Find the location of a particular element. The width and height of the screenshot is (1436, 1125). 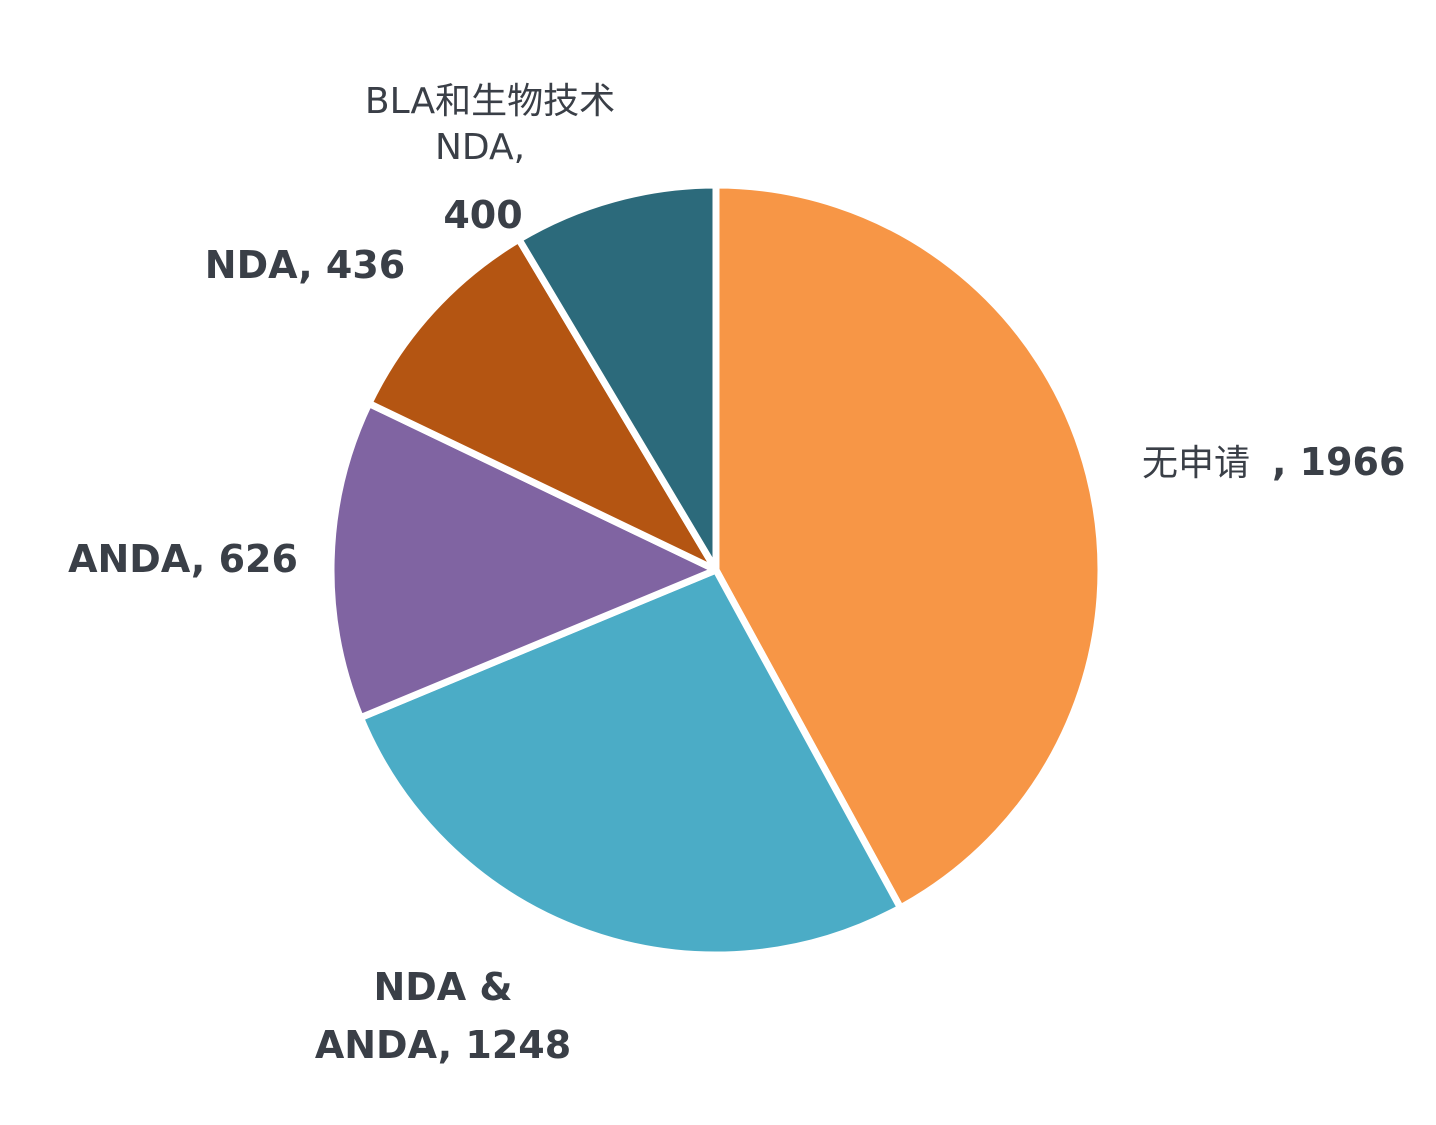

pie-slice-nda-anda is located at coordinates (630, 762).